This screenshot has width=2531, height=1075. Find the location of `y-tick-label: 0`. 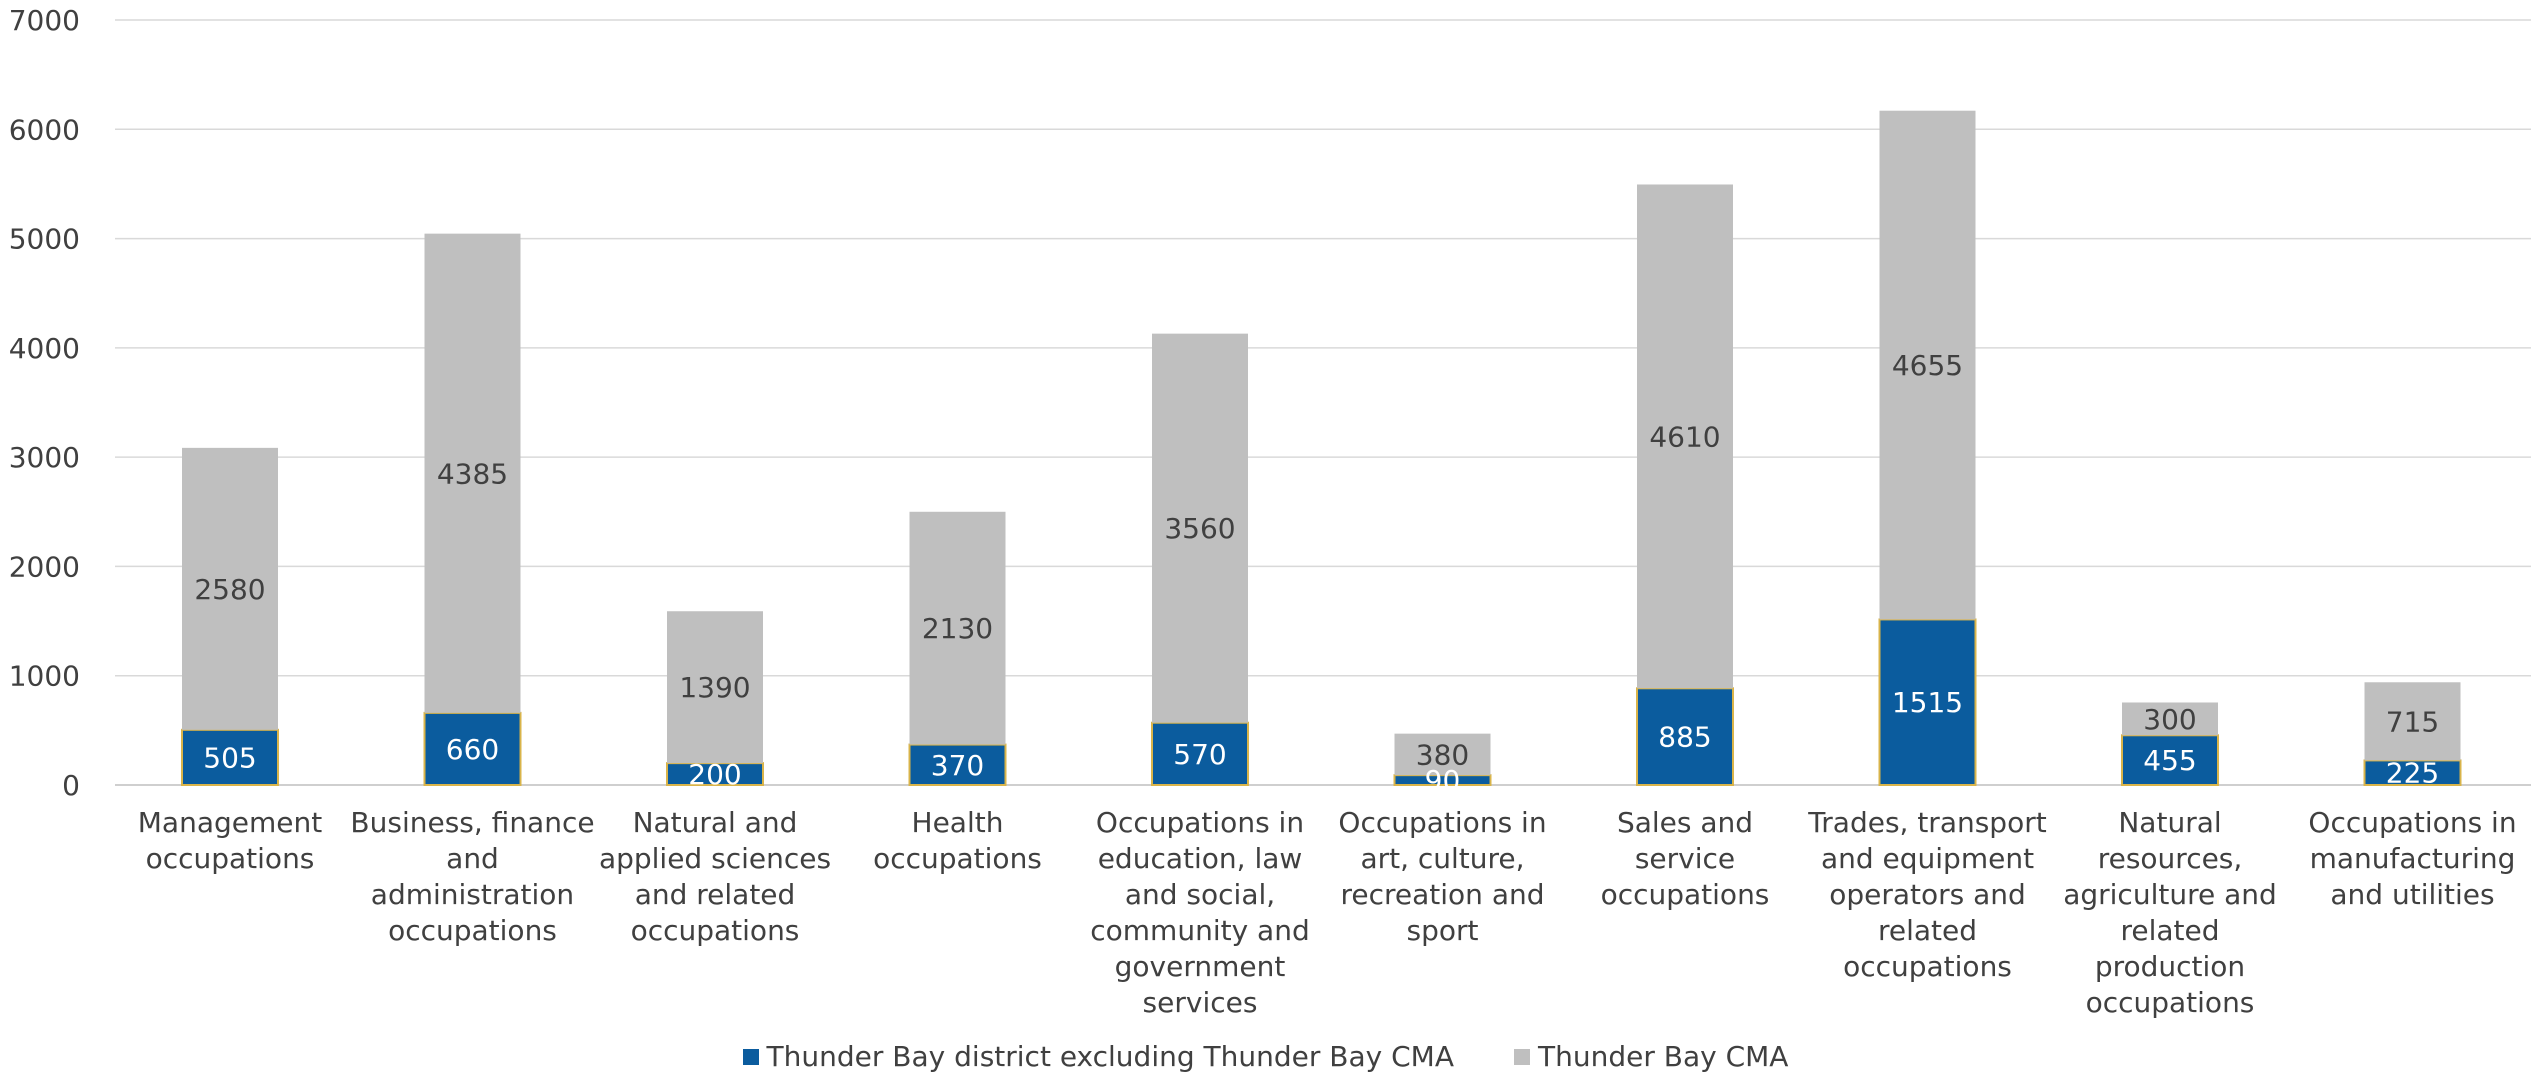

y-tick-label: 0 is located at coordinates (71, 785).